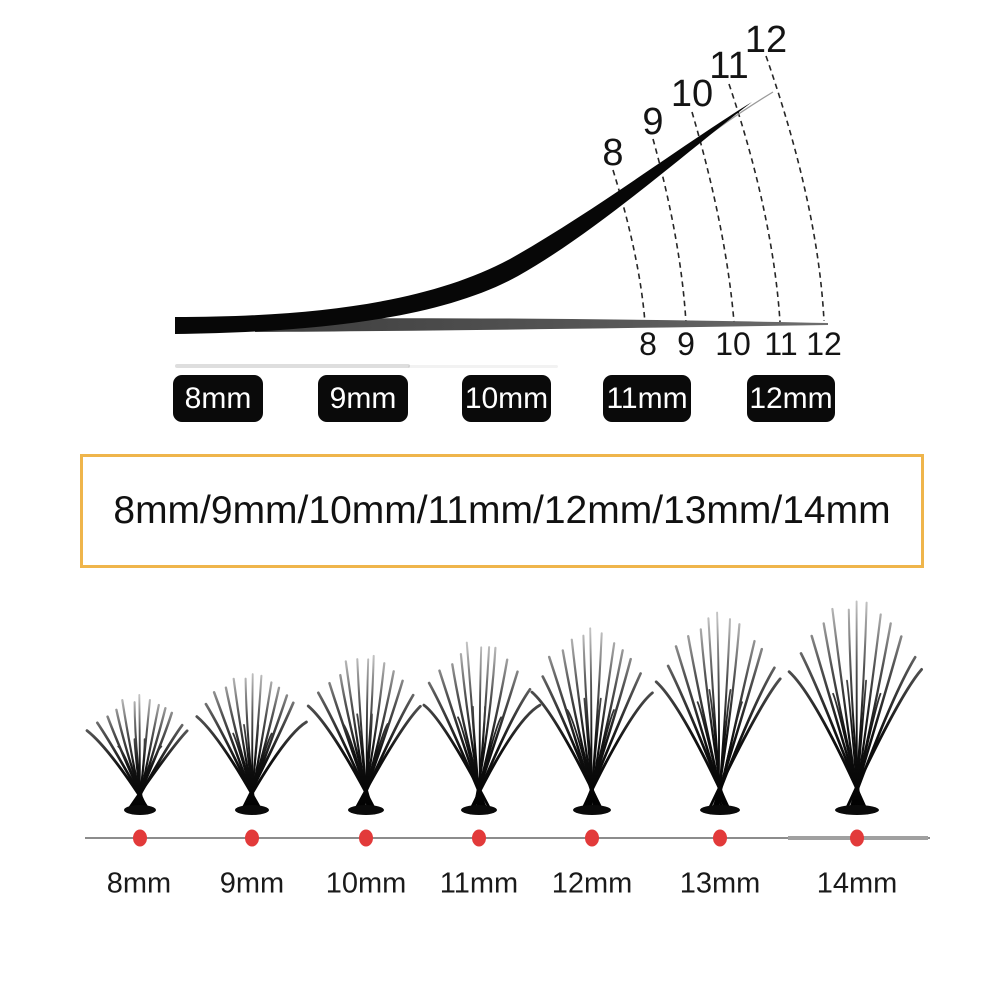 The height and width of the screenshot is (1000, 1000). I want to click on curl-base-label-12: 12, so click(824, 344).